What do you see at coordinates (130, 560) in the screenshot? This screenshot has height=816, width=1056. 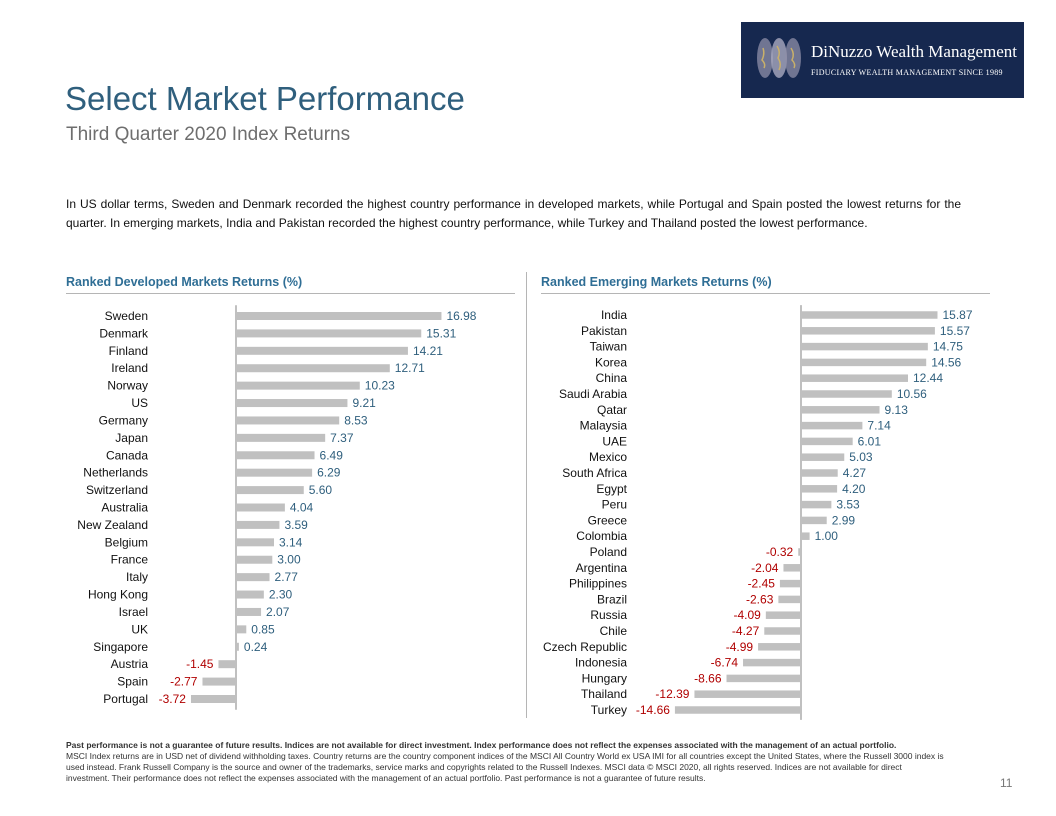 I see `developed-category-label: France` at bounding box center [130, 560].